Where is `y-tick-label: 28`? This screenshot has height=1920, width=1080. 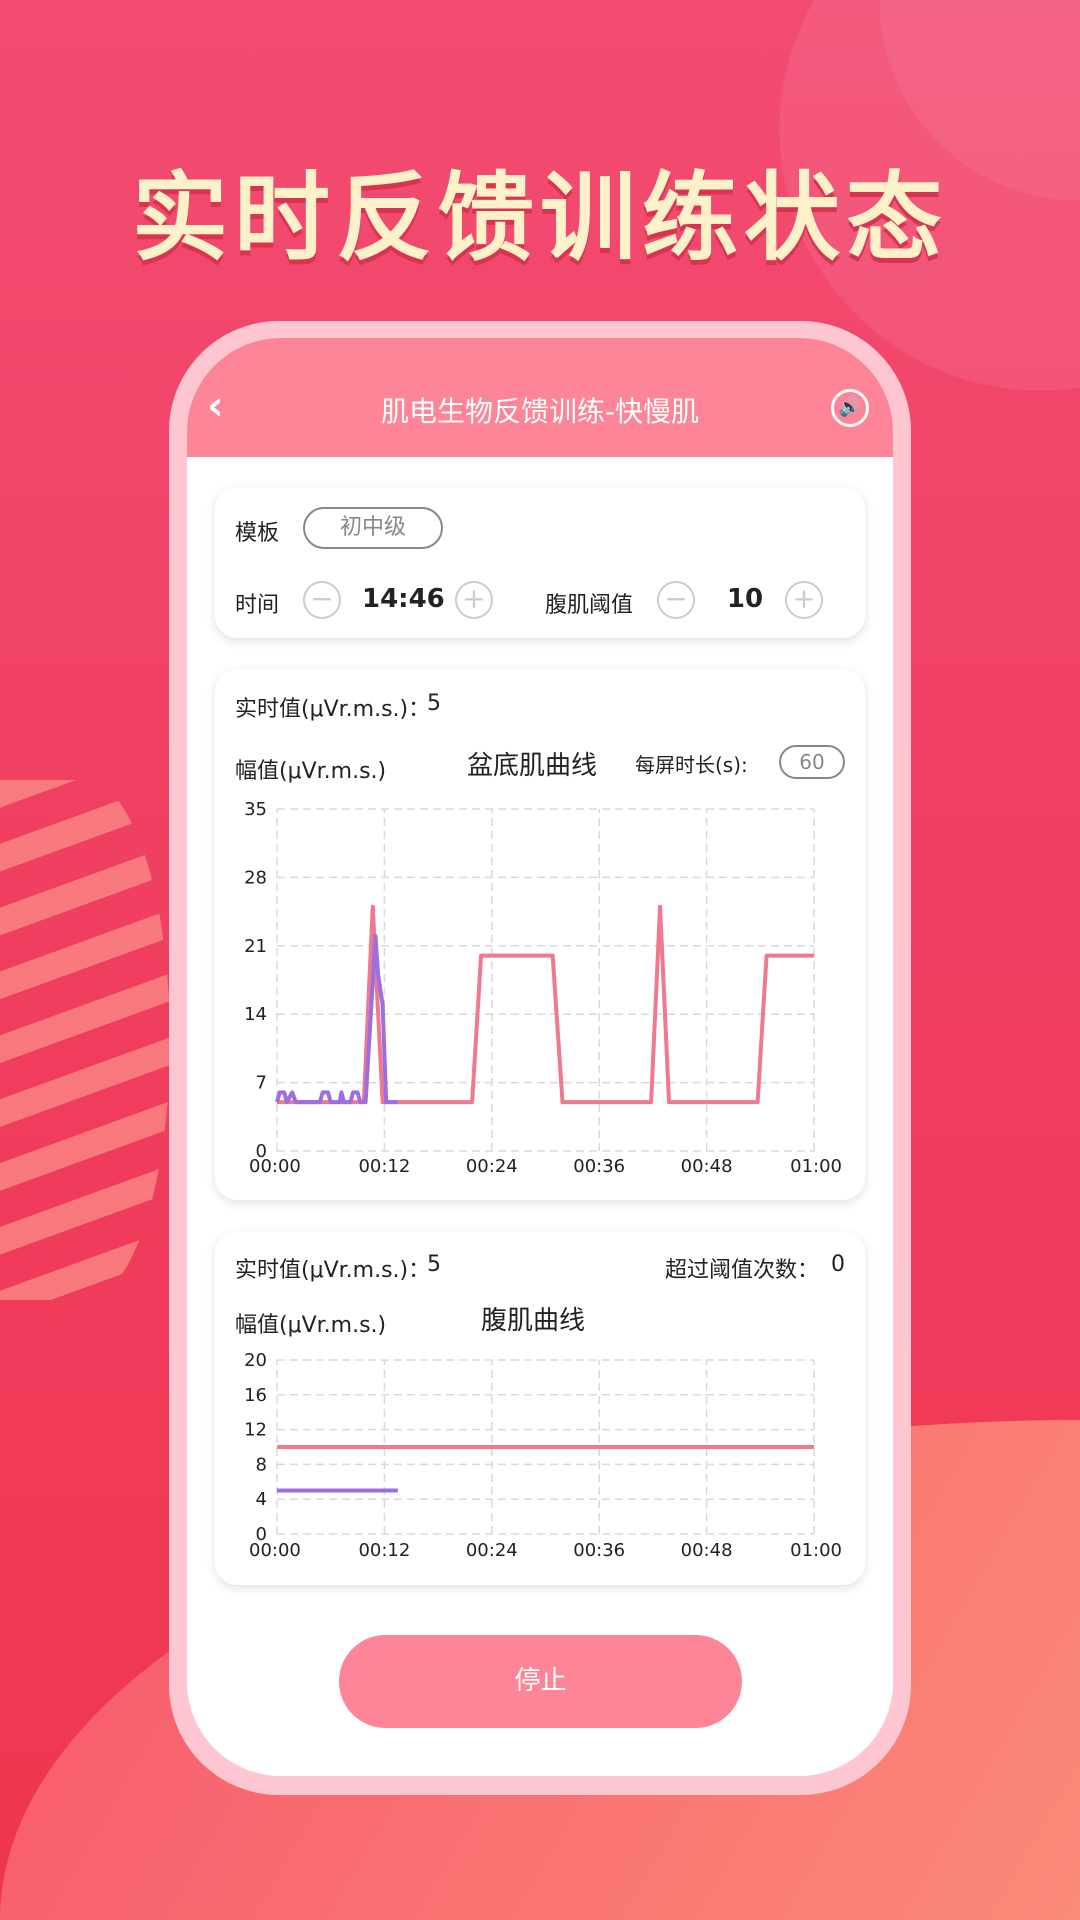 y-tick-label: 28 is located at coordinates (255, 877).